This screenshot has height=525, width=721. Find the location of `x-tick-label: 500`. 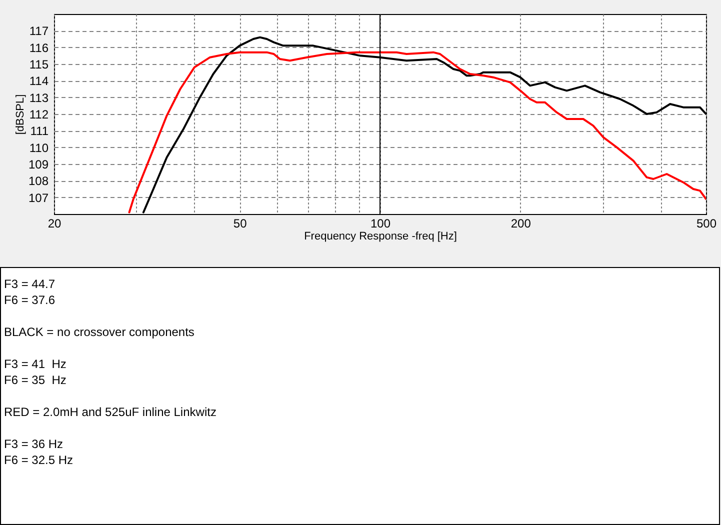

x-tick-label: 500 is located at coordinates (706, 223).